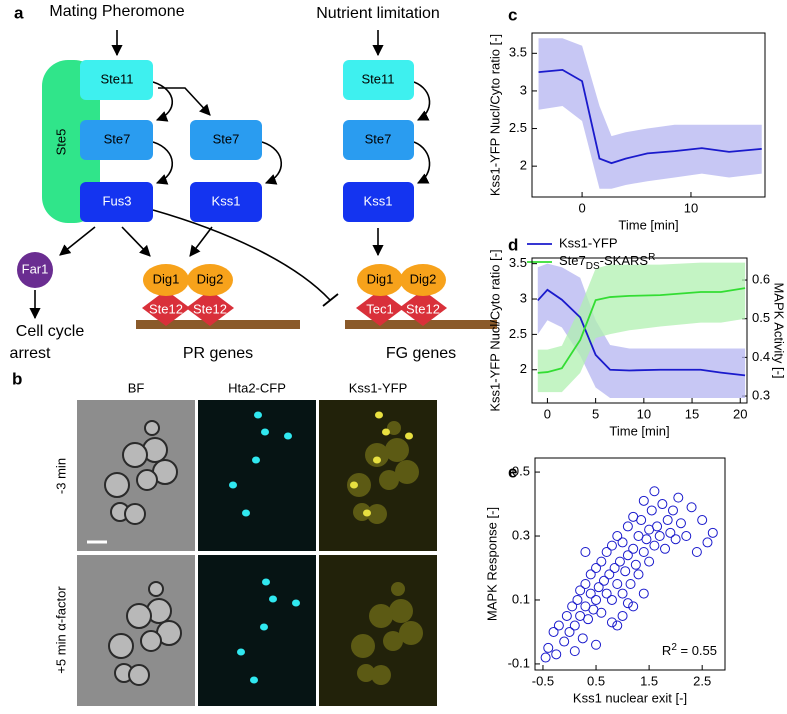 The image size is (787, 714). Describe the element at coordinates (257, 387) in the screenshot. I see `channel-label: Hta2-CFP` at that location.